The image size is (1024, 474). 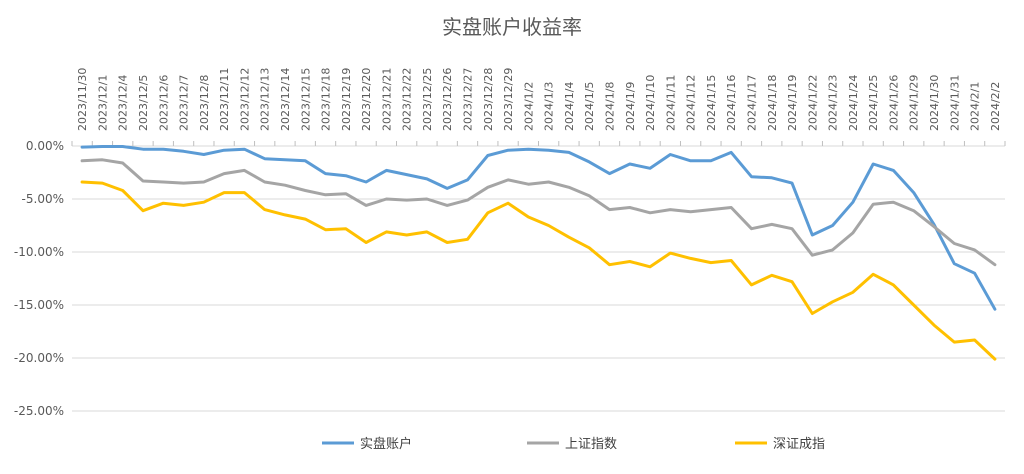 What do you see at coordinates (184, 103) in the screenshot?
I see `x-tick-label: 2023/12/7` at bounding box center [184, 103].